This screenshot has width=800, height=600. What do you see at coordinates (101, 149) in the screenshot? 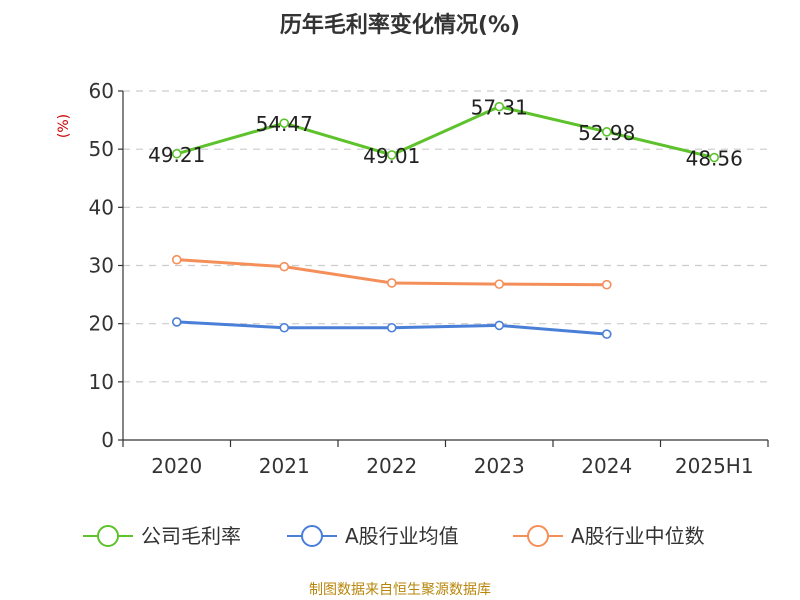
I see `y-tick-label: 50` at bounding box center [101, 149].